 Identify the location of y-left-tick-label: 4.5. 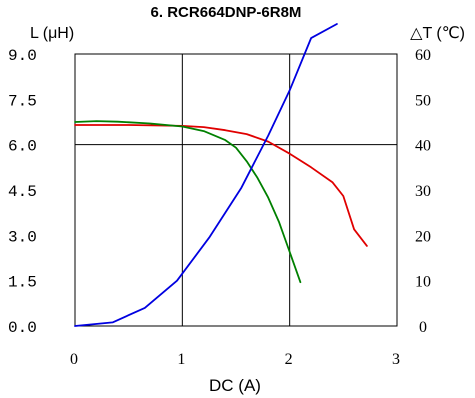
(22, 192).